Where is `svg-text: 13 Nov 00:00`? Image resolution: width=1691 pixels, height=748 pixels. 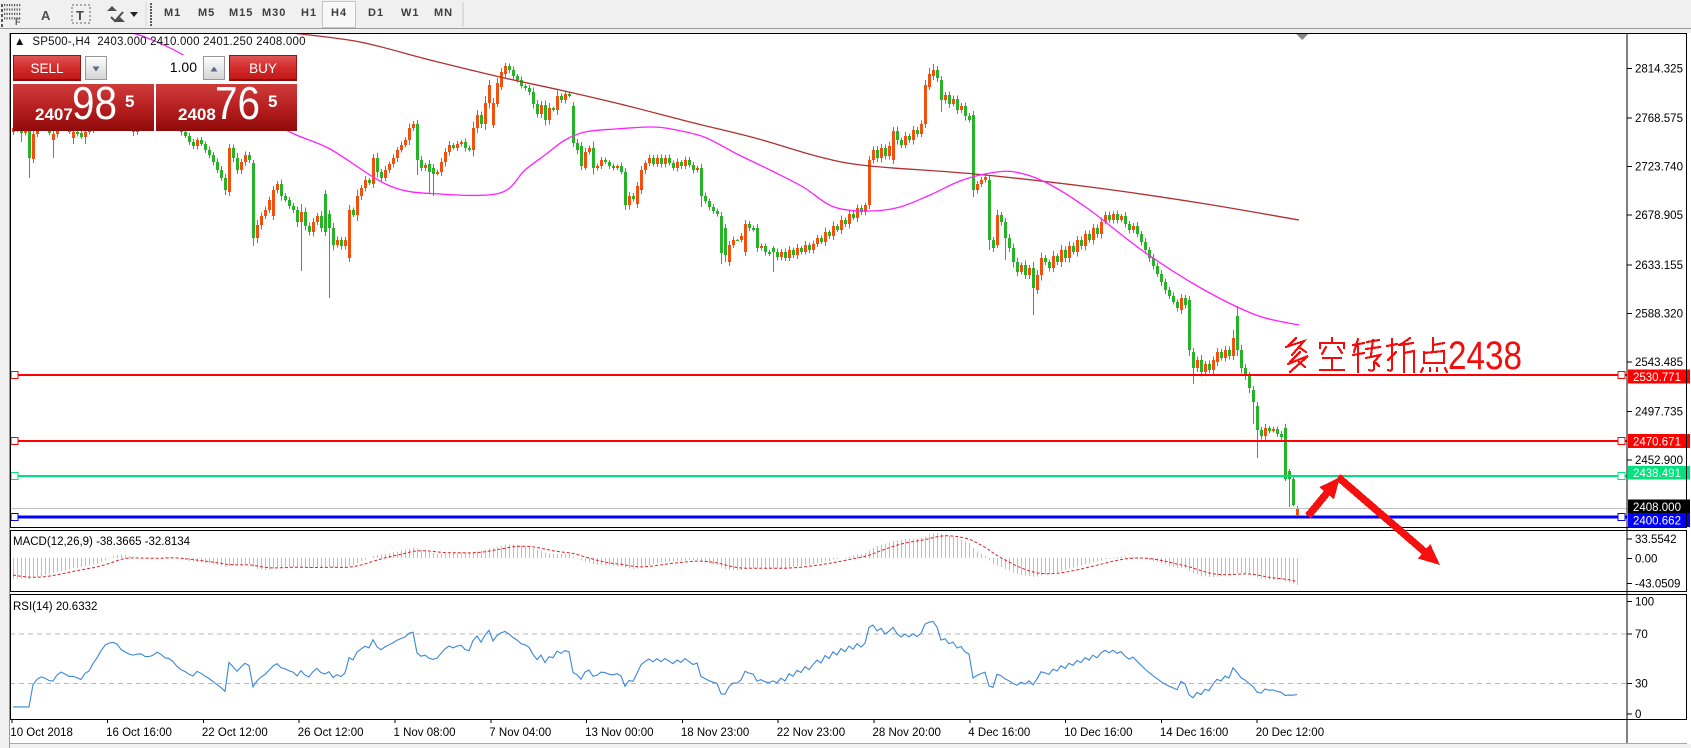
svg-text: 13 Nov 00:00 is located at coordinates (619, 733).